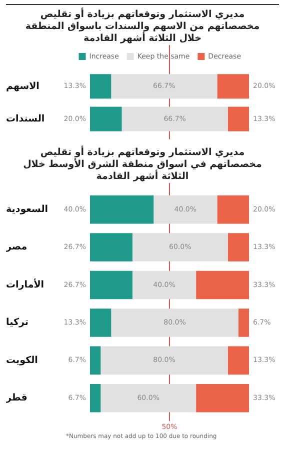  Describe the element at coordinates (22, 360) in the screenshot. I see `y-tick-label: الكويت` at that location.